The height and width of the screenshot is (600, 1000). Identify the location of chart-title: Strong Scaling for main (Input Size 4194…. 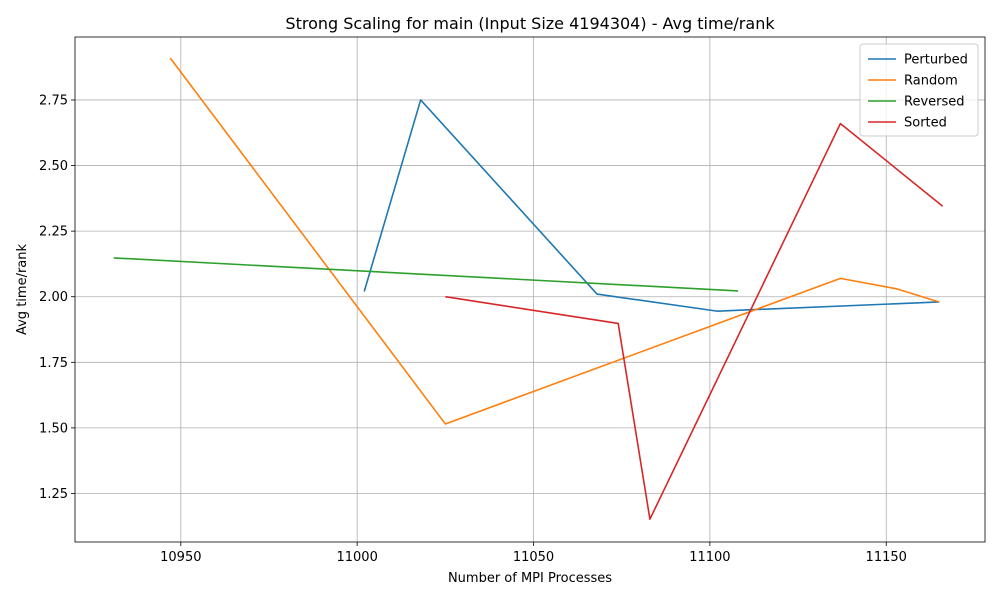
(530, 23).